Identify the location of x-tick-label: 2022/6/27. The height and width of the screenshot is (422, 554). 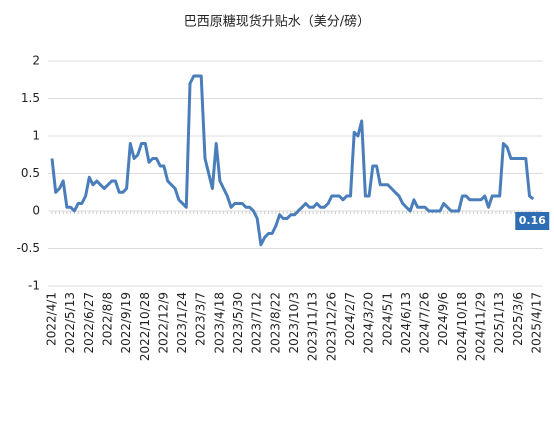
(89, 323).